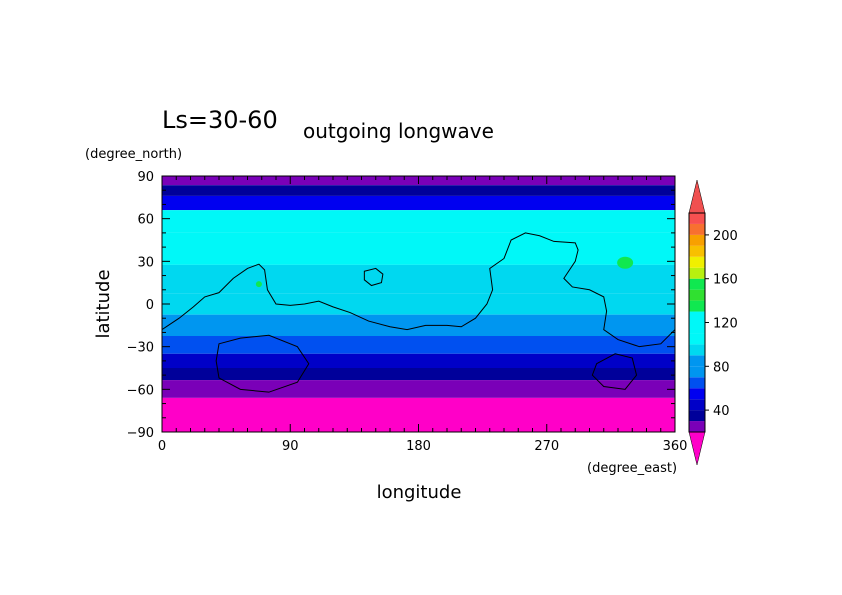 This screenshot has height=595, width=842. What do you see at coordinates (632, 468) in the screenshot?
I see `x-units-label: (degree_east)` at bounding box center [632, 468].